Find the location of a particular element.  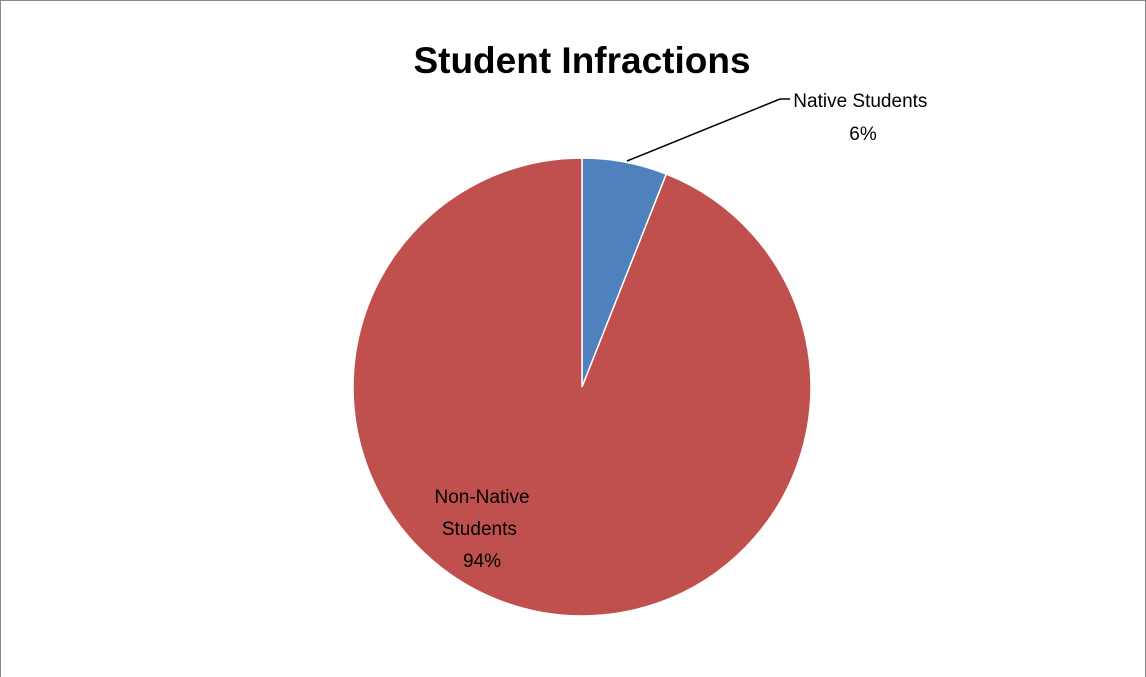

slice-label-non-native-name: Non-Native is located at coordinates (481, 497).